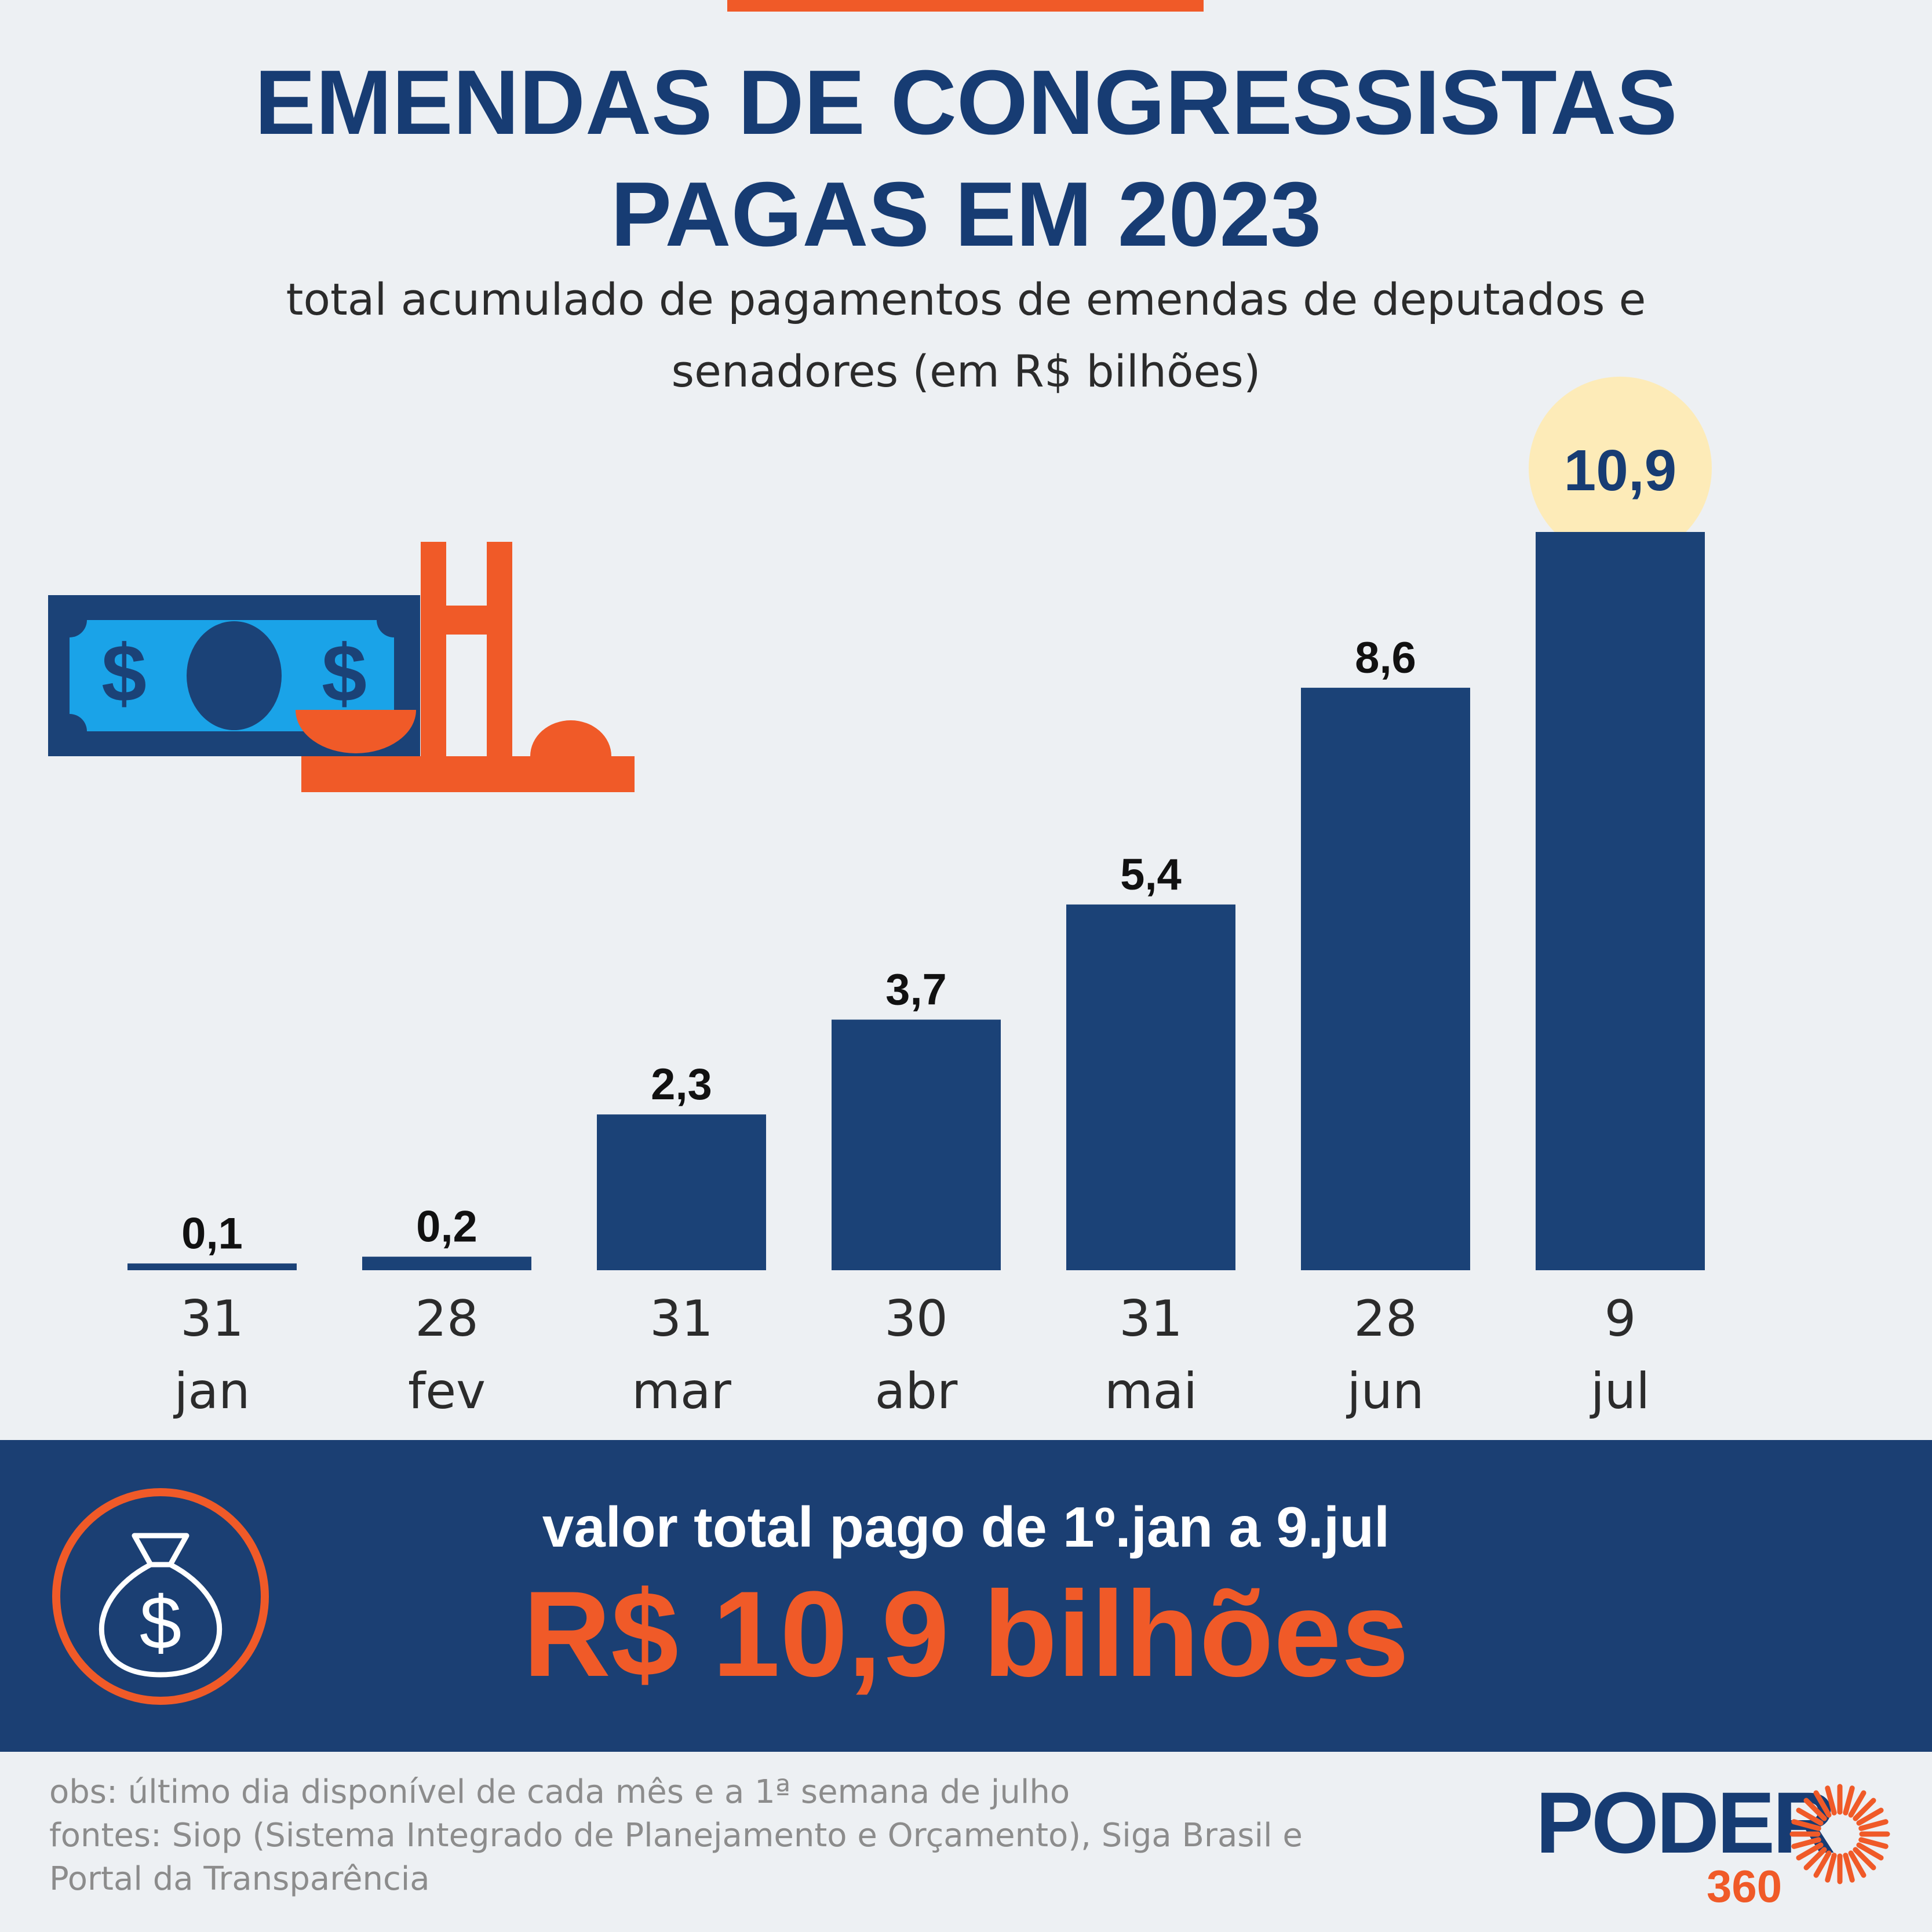 This screenshot has height=1932, width=1932. What do you see at coordinates (1385, 658) in the screenshot?
I see `data-label-jun: 8,6` at bounding box center [1385, 658].